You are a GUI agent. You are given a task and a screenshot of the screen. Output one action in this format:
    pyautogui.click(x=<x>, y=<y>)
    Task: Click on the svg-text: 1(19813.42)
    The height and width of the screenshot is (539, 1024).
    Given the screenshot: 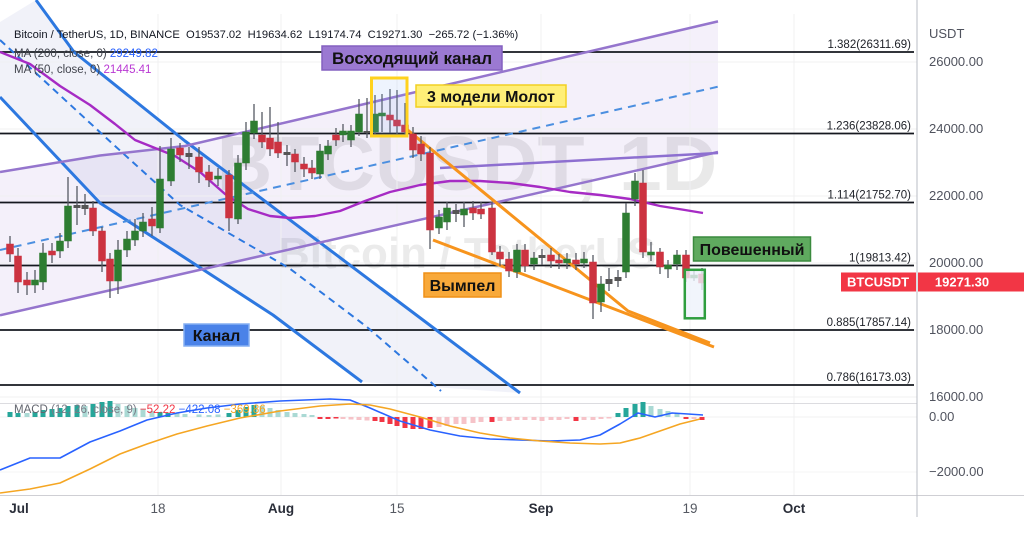 What is the action you would take?
    pyautogui.click(x=880, y=259)
    